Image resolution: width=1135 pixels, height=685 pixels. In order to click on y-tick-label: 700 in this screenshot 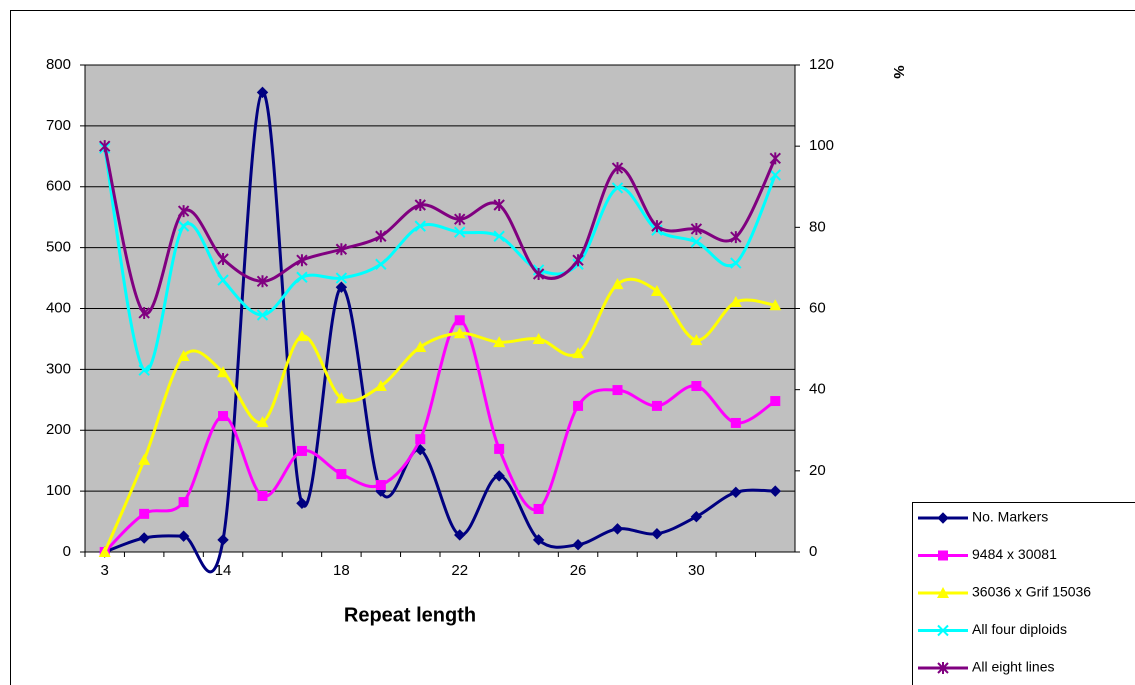, I will do `click(58, 125)`.